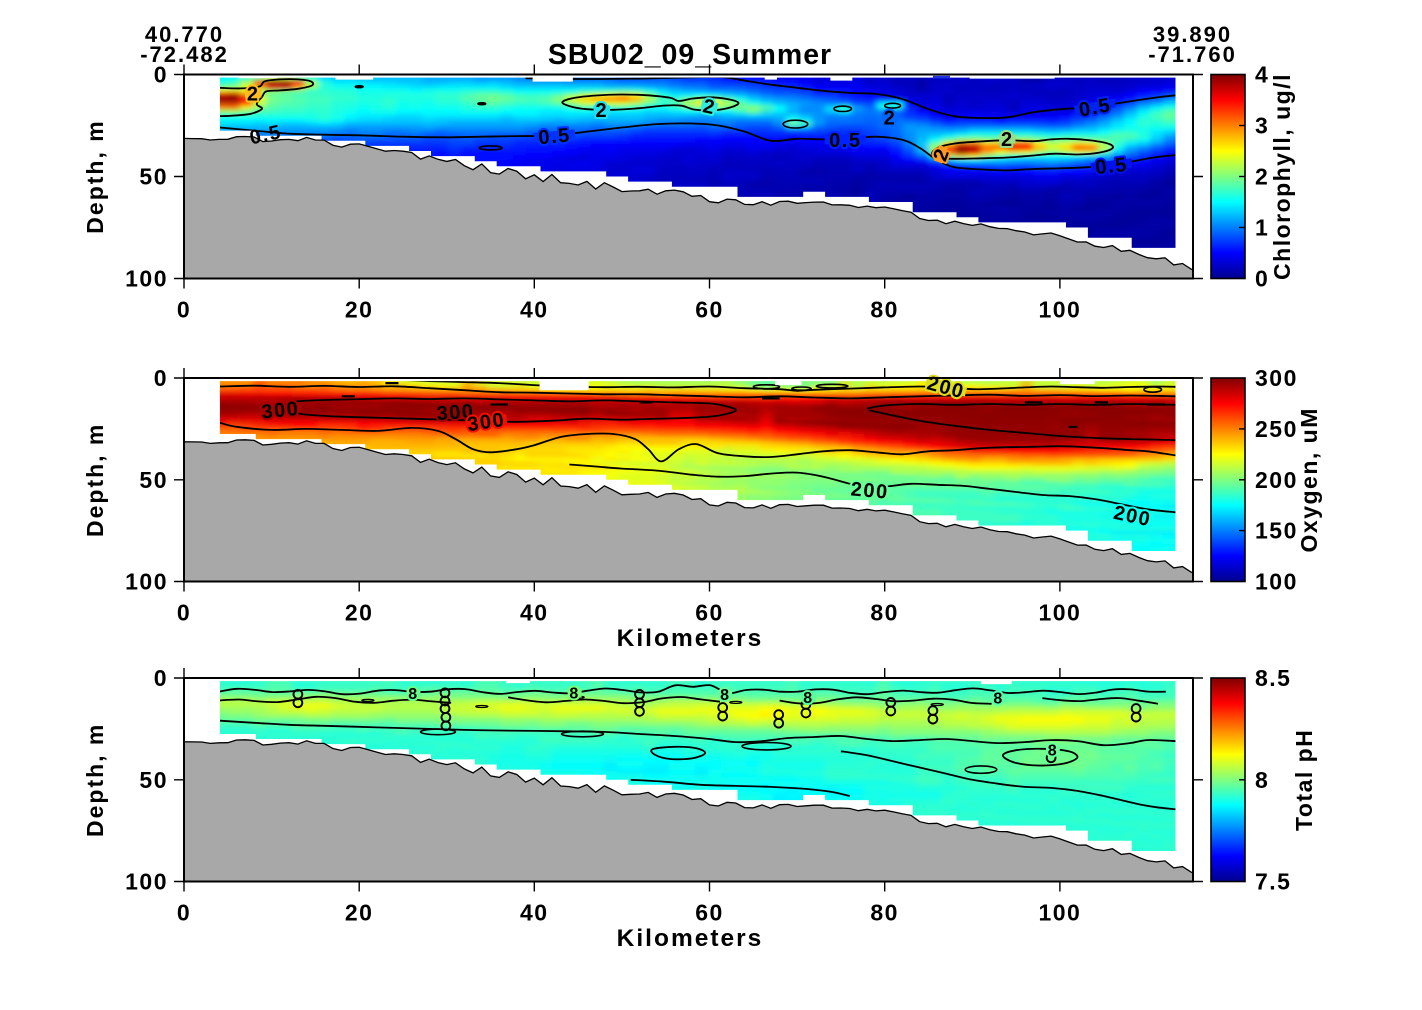  Describe the element at coordinates (1262, 228) in the screenshot. I see `svg-text: 1` at that location.